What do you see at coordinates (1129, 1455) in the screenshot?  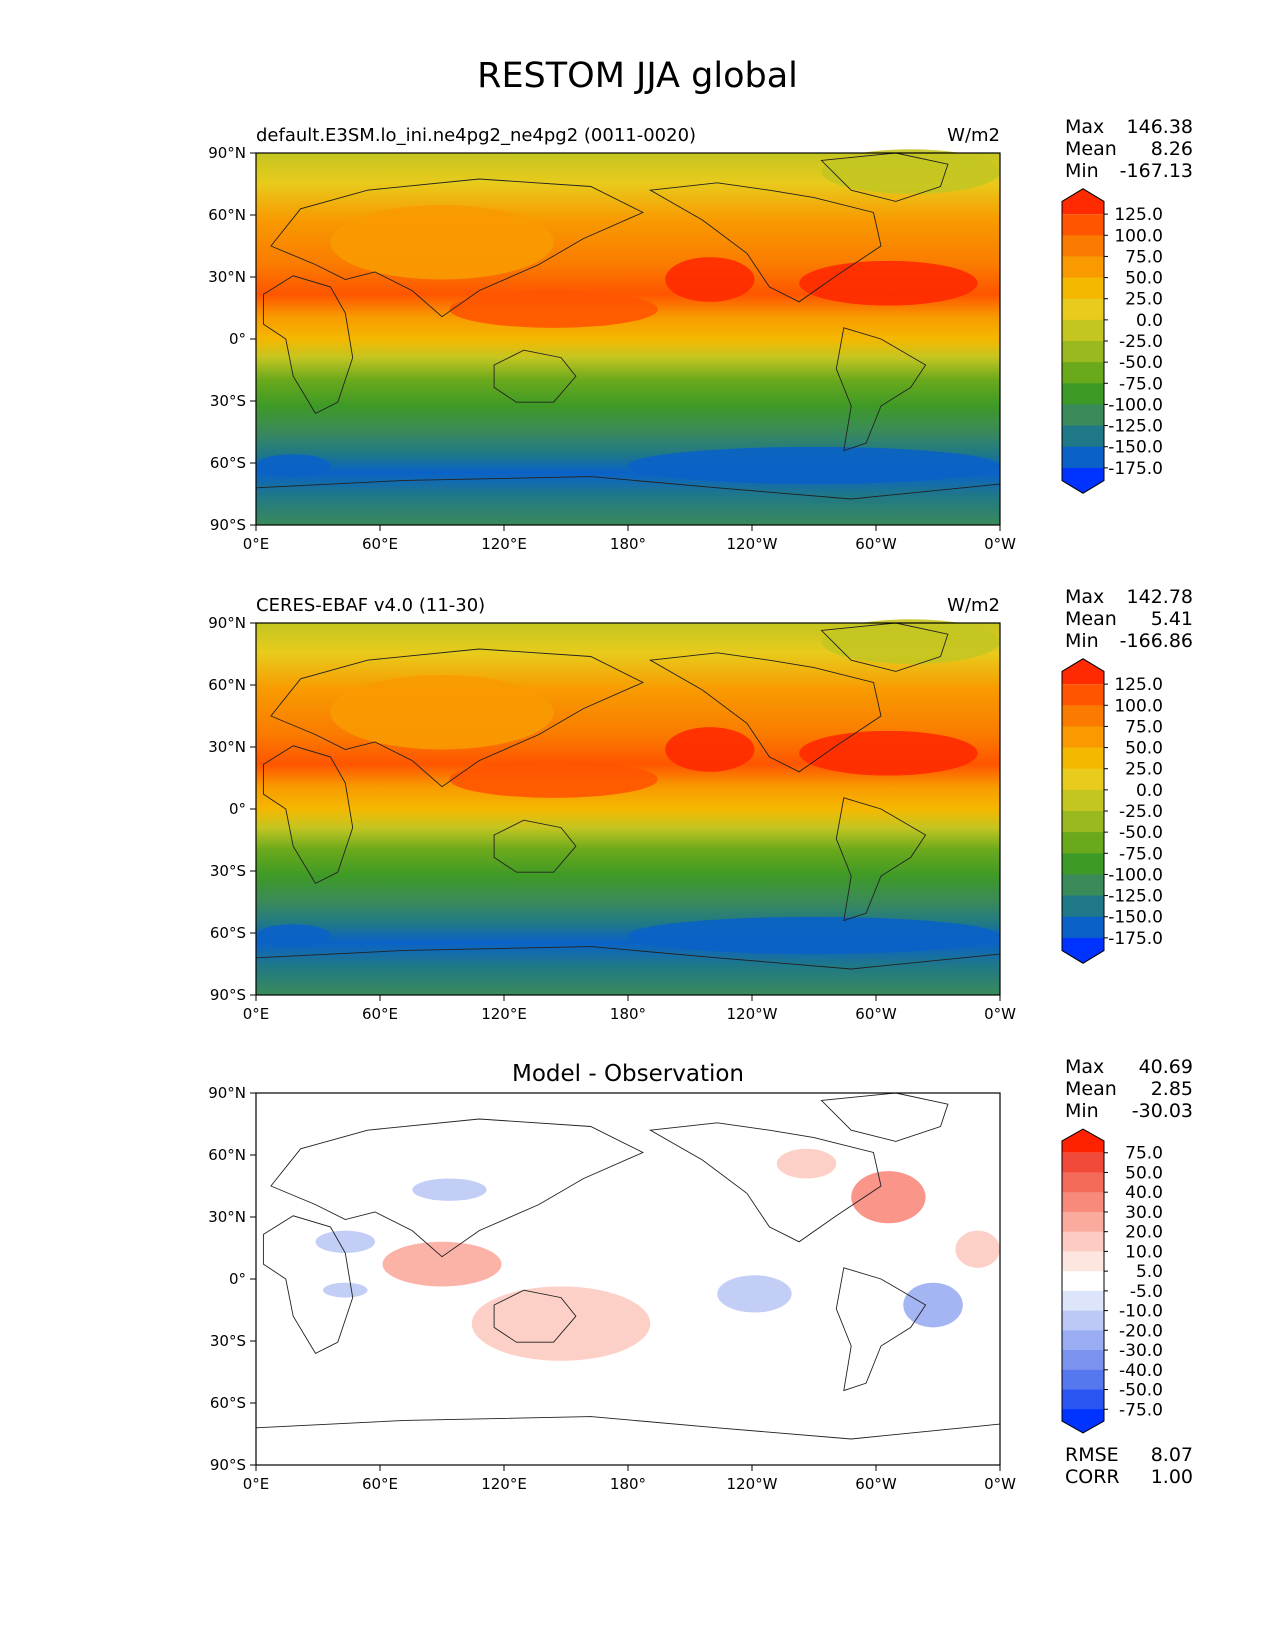 I see `stat-row: RMSE 8.07` at bounding box center [1129, 1455].